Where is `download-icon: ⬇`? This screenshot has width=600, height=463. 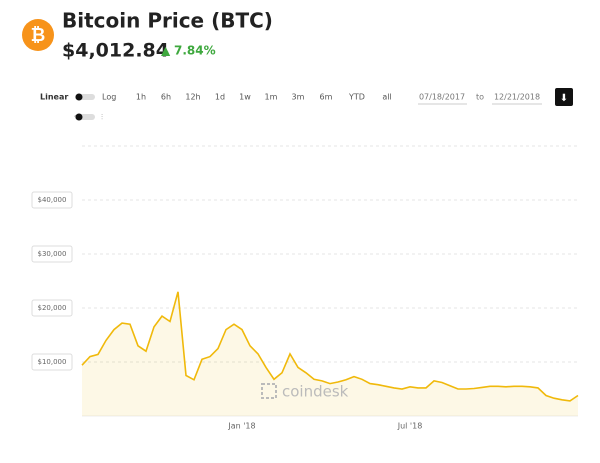 download-icon: ⬇ is located at coordinates (564, 98).